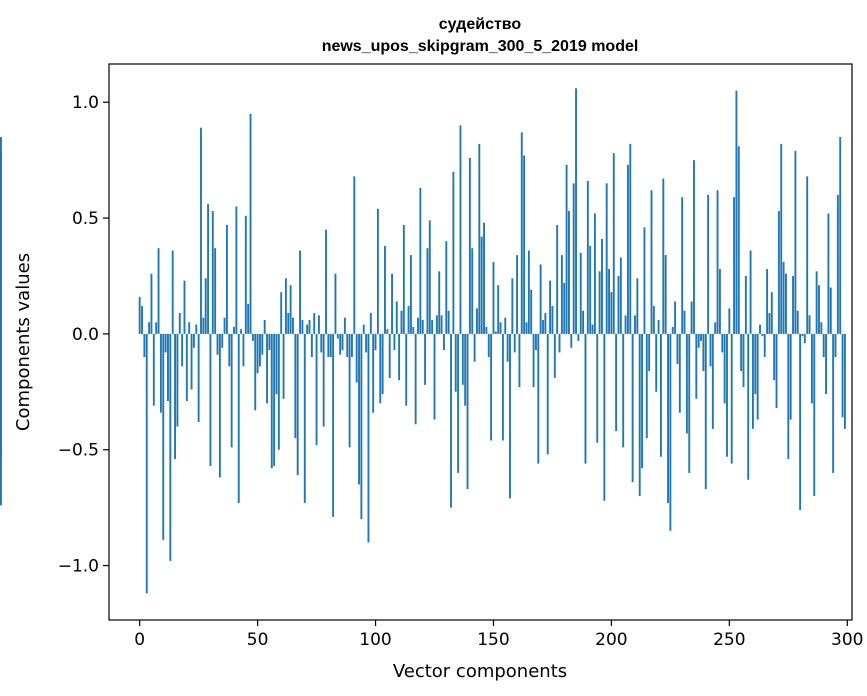  Describe the element at coordinates (78, 567) in the screenshot. I see `y-tick-label: −1.0` at that location.